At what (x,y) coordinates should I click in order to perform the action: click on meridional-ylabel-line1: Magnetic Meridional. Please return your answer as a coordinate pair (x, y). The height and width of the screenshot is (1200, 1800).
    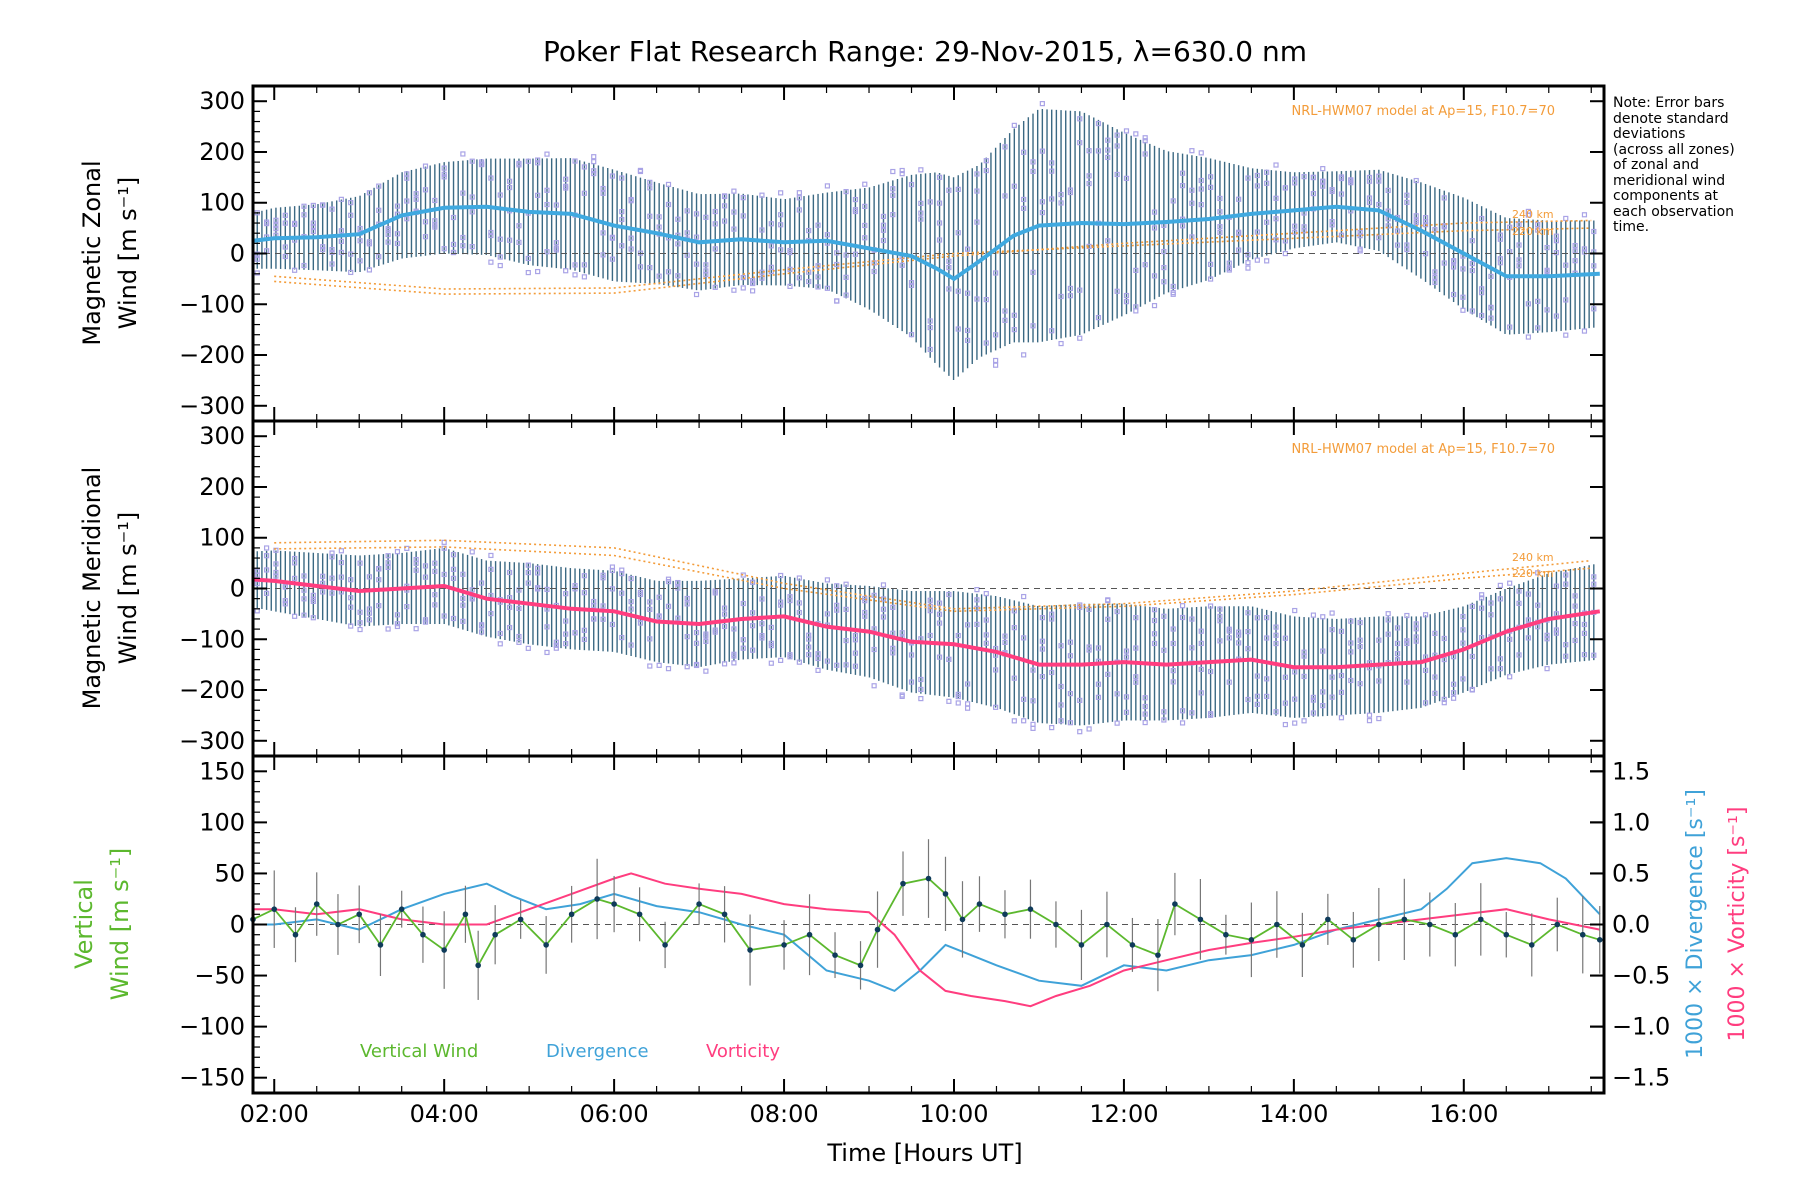
    Looking at the image, I should click on (92, 588).